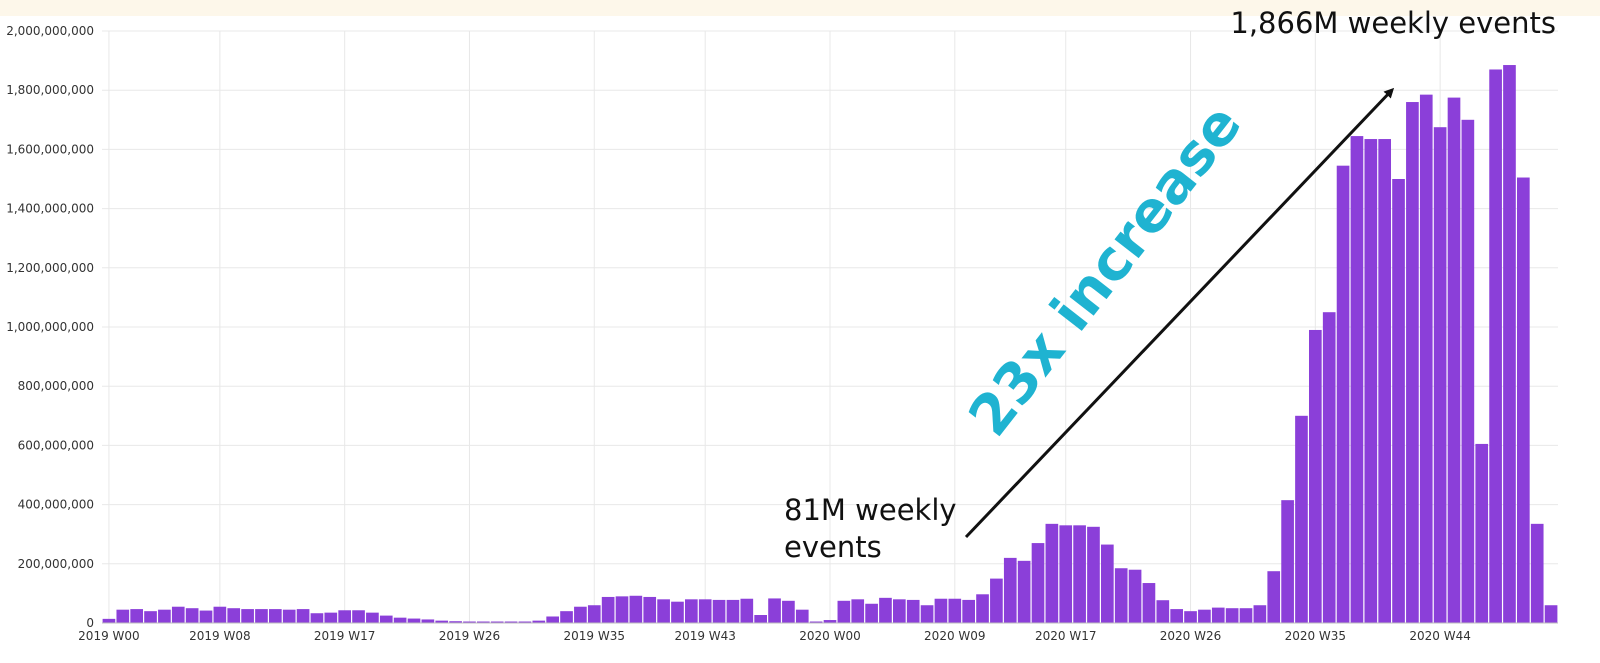  What do you see at coordinates (90, 623) in the screenshot?
I see `y-tick-label: 0` at bounding box center [90, 623].